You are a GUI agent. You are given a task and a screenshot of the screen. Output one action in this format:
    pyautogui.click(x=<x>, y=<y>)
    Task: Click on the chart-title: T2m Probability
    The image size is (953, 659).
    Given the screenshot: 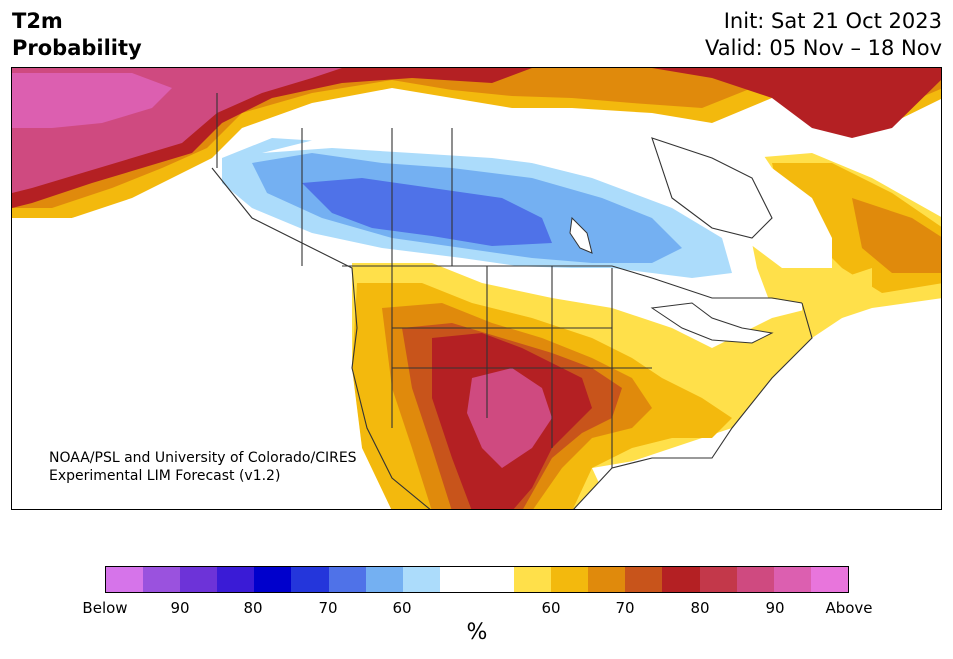 What is the action you would take?
    pyautogui.click(x=77, y=35)
    